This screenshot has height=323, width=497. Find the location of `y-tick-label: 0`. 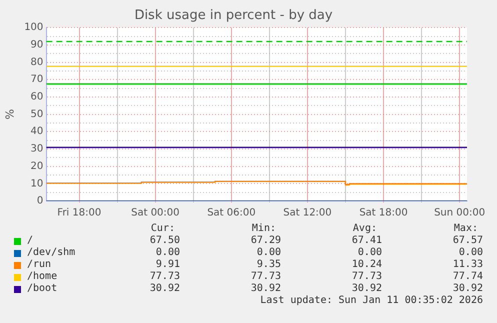

y-tick-label: 0 is located at coordinates (40, 201).